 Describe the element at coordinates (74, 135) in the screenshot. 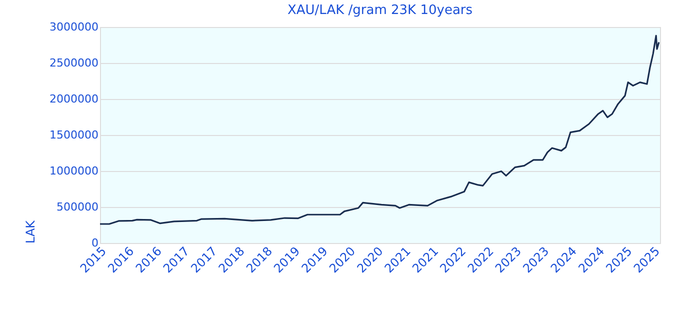

I see `y-tick-label: 1500000` at that location.